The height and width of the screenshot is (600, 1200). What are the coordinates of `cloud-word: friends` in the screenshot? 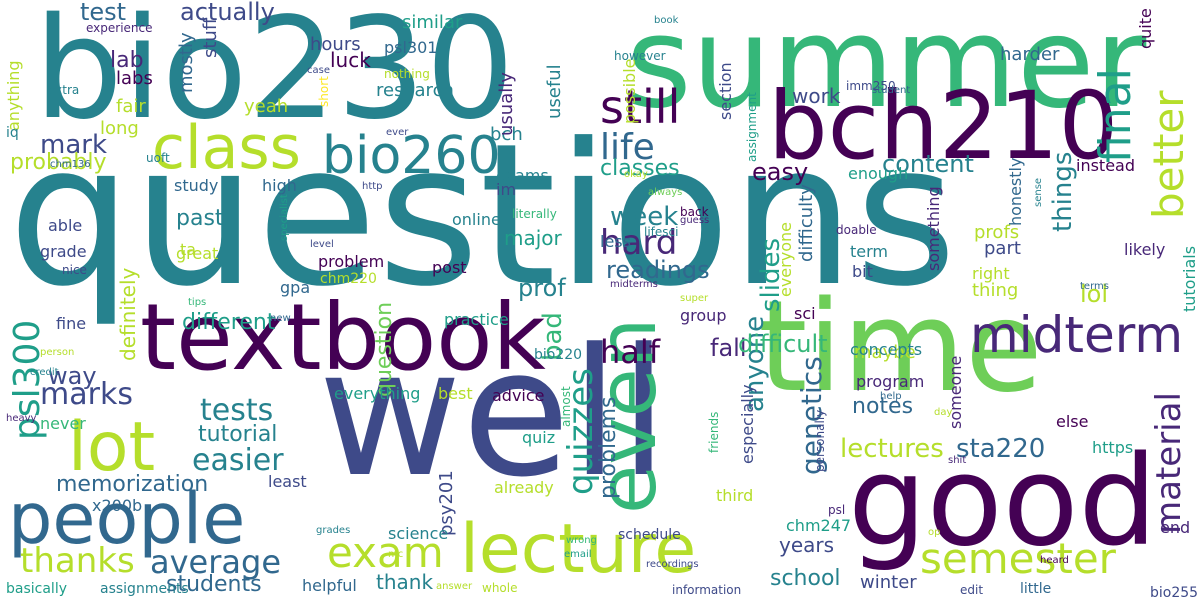 It's located at (714, 432).